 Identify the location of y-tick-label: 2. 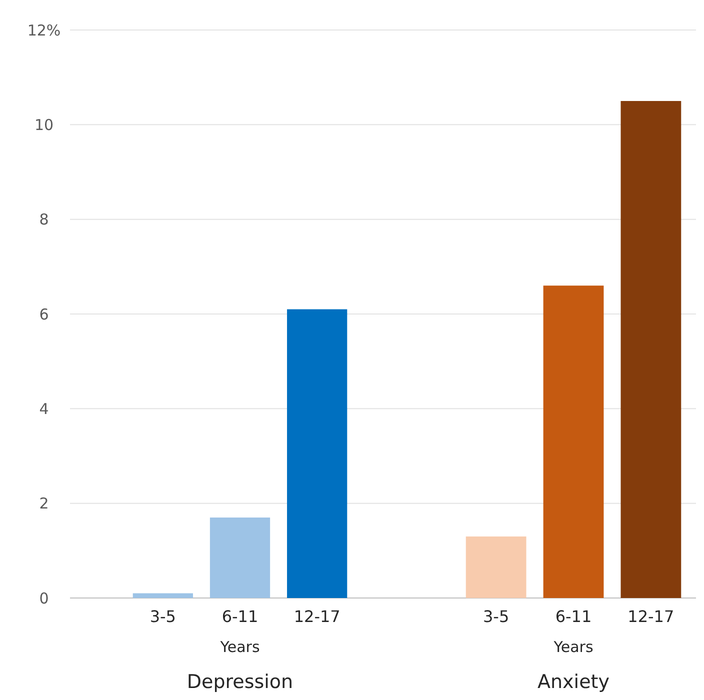
(44, 503).